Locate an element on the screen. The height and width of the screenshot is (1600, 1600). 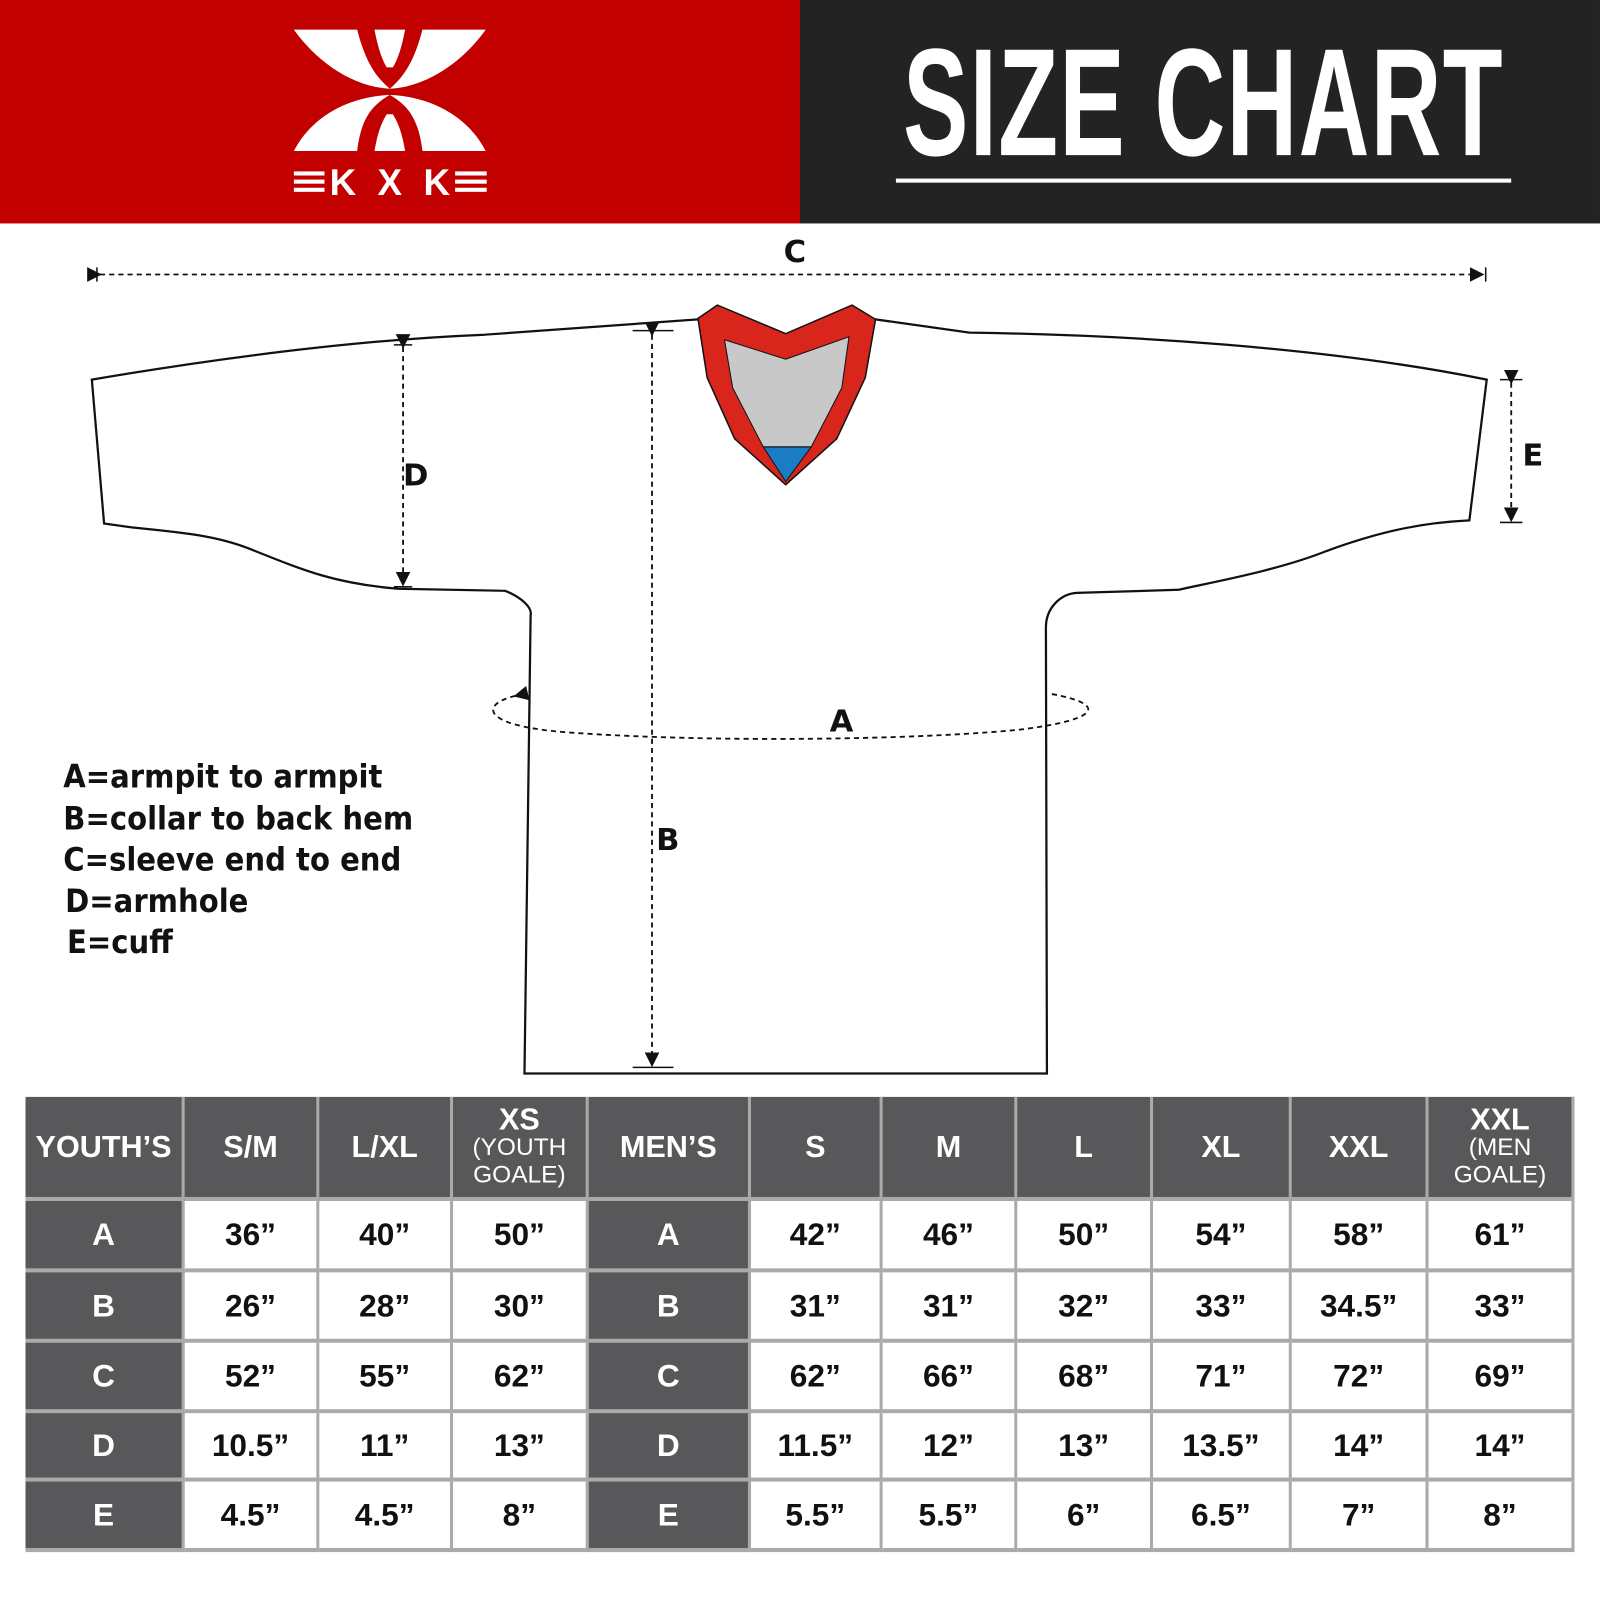
table-cell: 6.5” is located at coordinates (1222, 1517).